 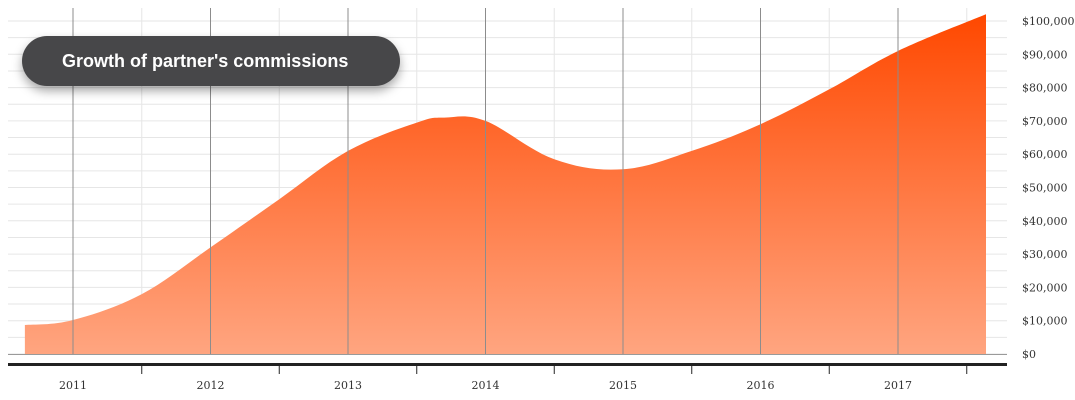 What do you see at coordinates (73, 385) in the screenshot?
I see `x-tick-label: 2011` at bounding box center [73, 385].